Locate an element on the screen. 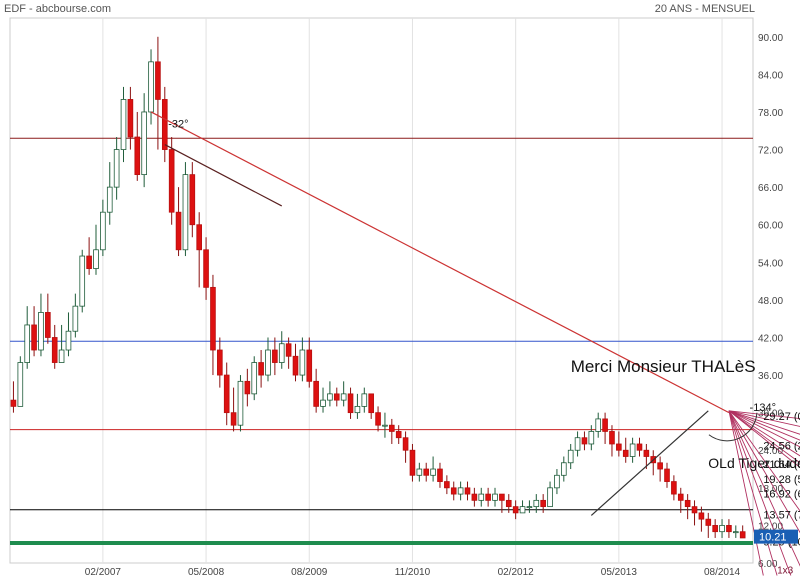 Image resolution: width=800 pixels, height=580 pixels. y-tick-label: 48.00 is located at coordinates (770, 301).